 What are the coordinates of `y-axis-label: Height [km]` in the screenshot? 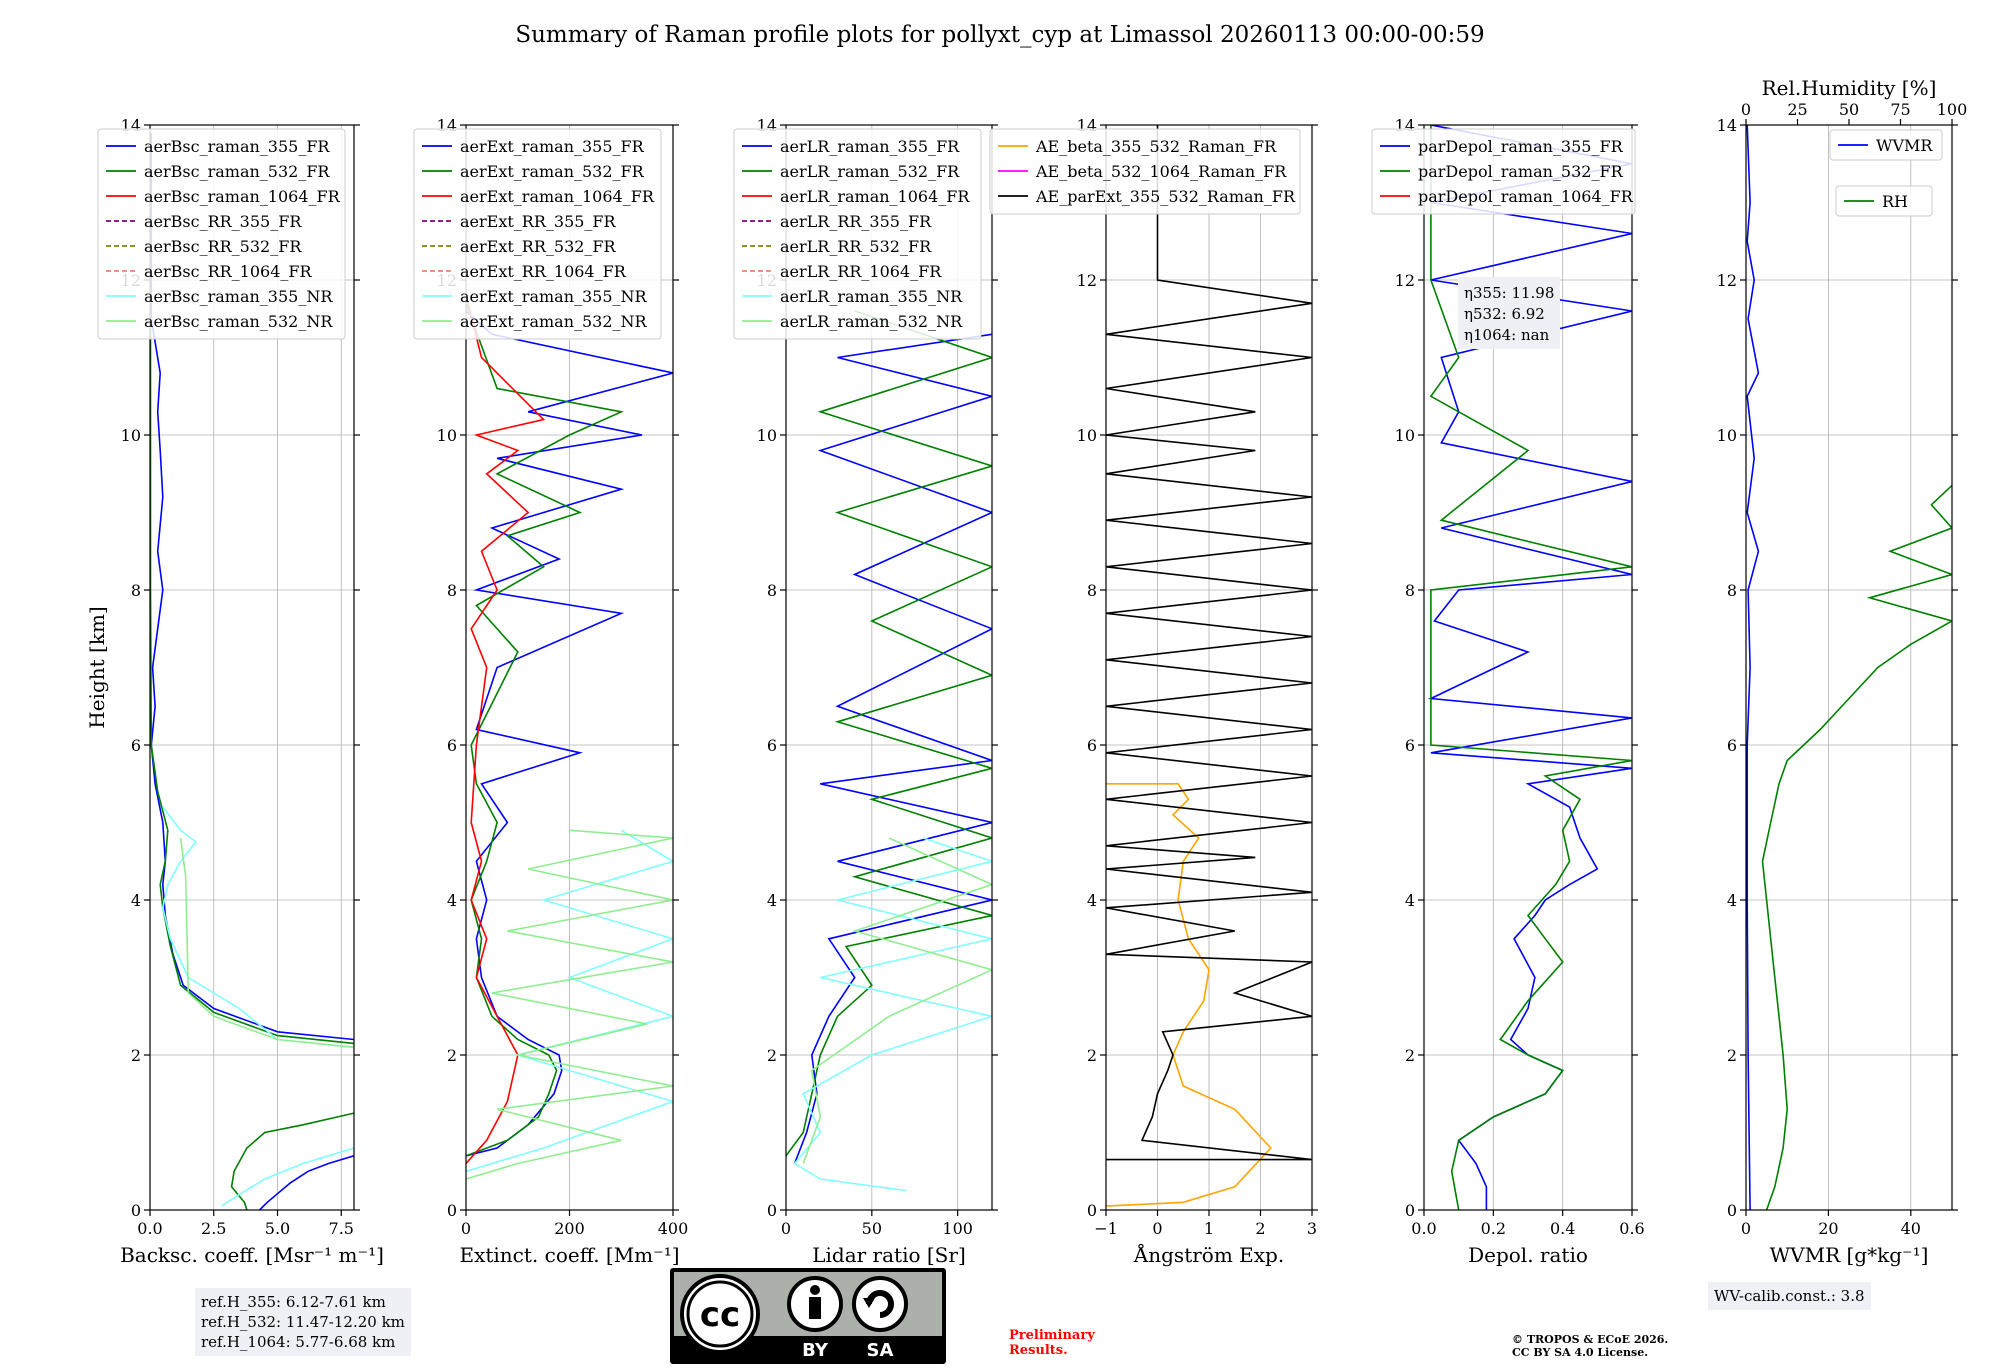 It's located at (97, 667).